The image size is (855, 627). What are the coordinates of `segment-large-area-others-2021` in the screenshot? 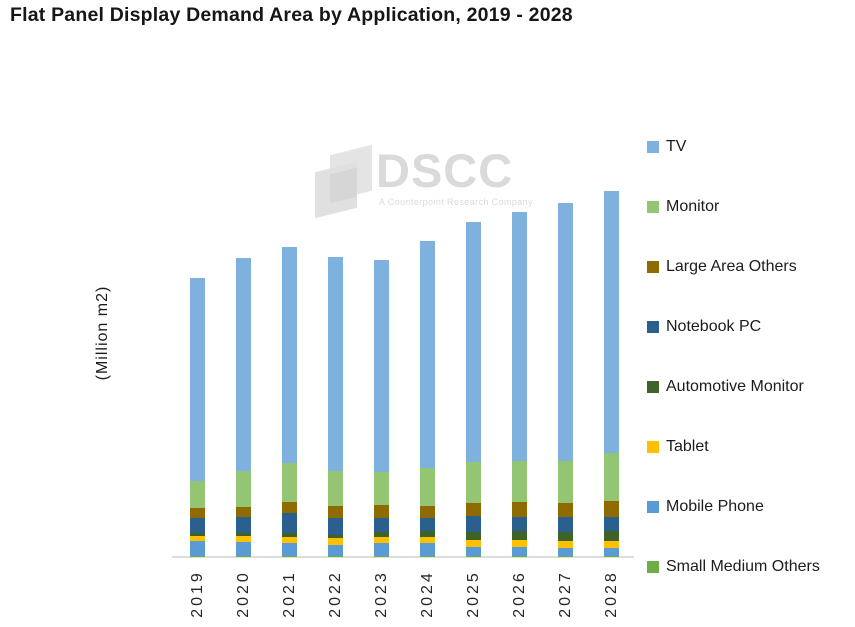 It's located at (289, 508).